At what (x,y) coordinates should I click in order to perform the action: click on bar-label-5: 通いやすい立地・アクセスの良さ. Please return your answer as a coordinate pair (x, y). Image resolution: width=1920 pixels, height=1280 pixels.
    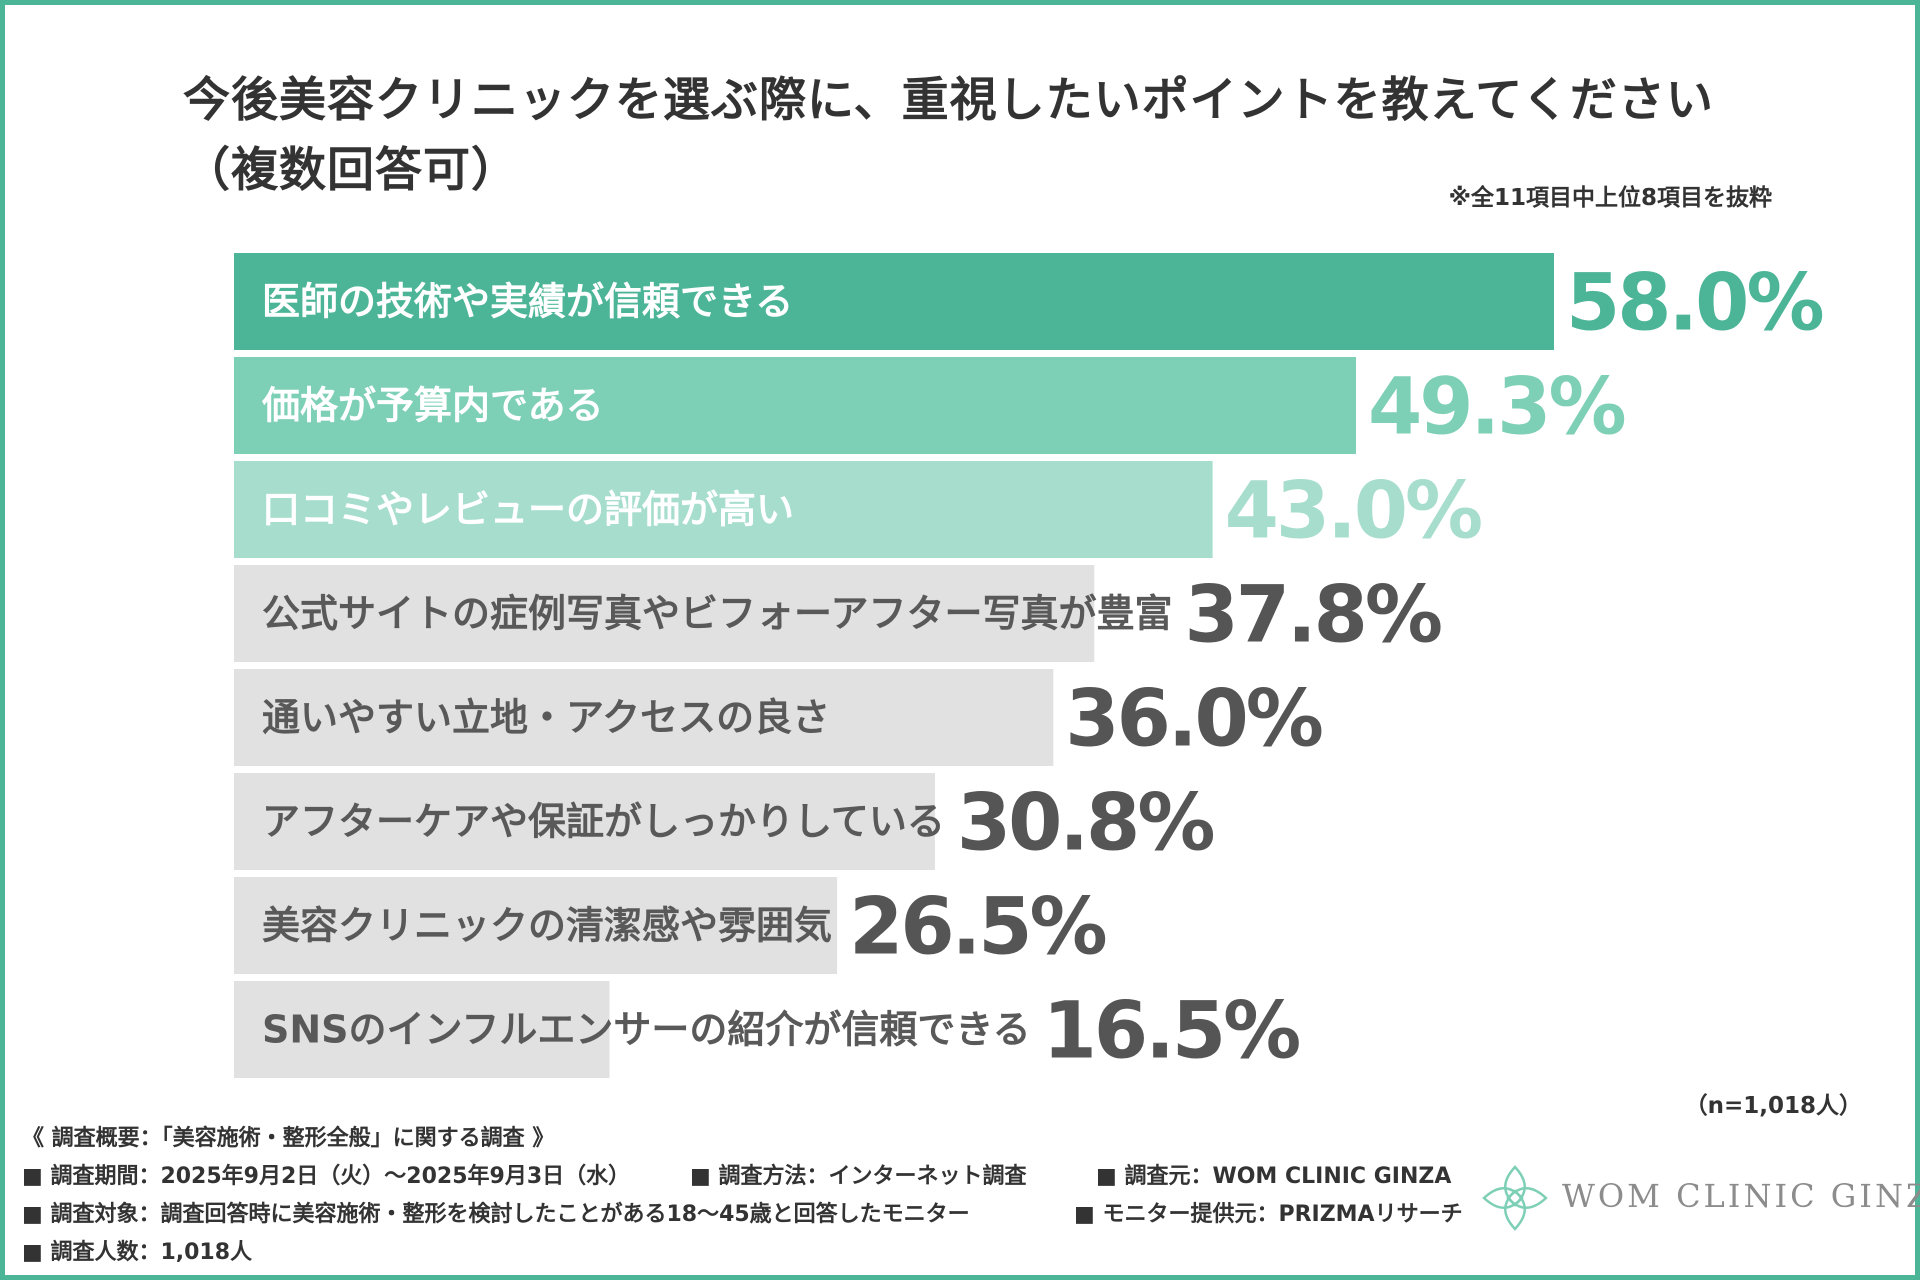
    Looking at the image, I should click on (546, 718).